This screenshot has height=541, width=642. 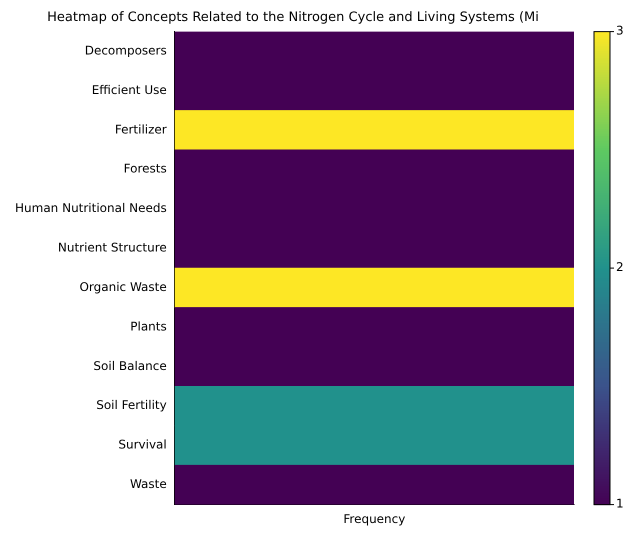 What do you see at coordinates (123, 287) in the screenshot?
I see `y-tick-label: Organic Waste` at bounding box center [123, 287].